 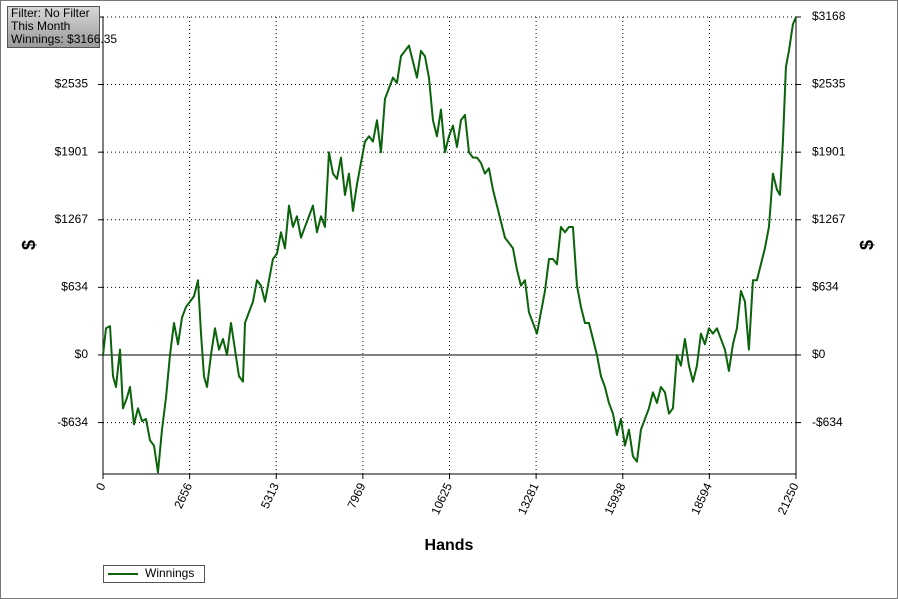 I want to click on y2-tick-label: $1901, so click(x=829, y=151).